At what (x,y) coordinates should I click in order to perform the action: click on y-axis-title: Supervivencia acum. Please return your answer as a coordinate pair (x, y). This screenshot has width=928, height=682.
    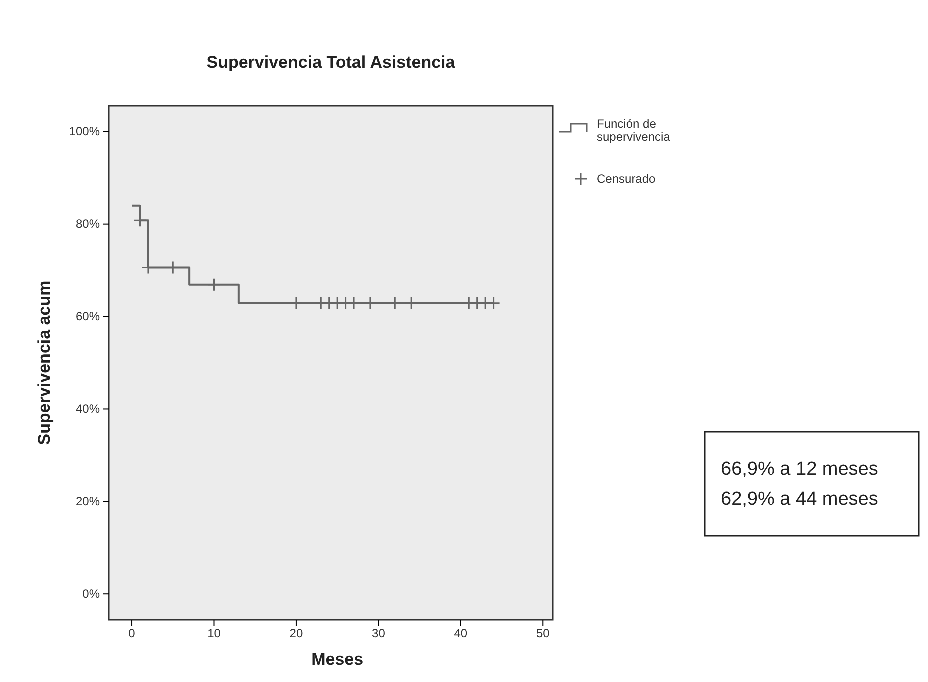
    Looking at the image, I should click on (44, 363).